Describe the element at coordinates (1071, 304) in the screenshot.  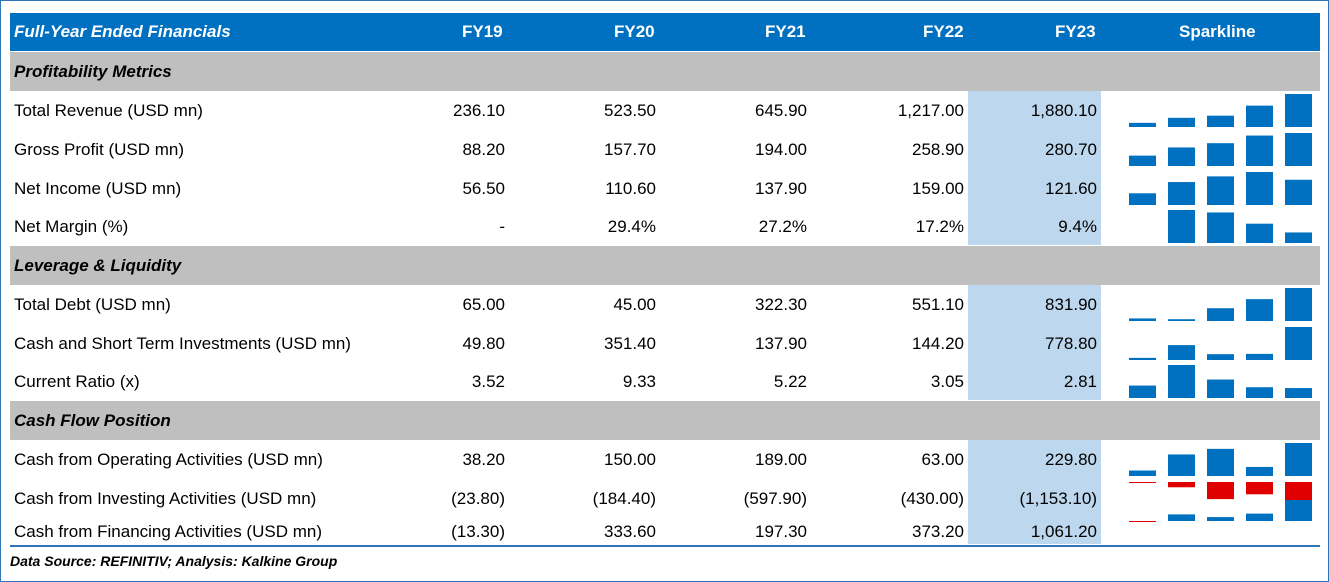
I see `cell-fy23: 831.90` at that location.